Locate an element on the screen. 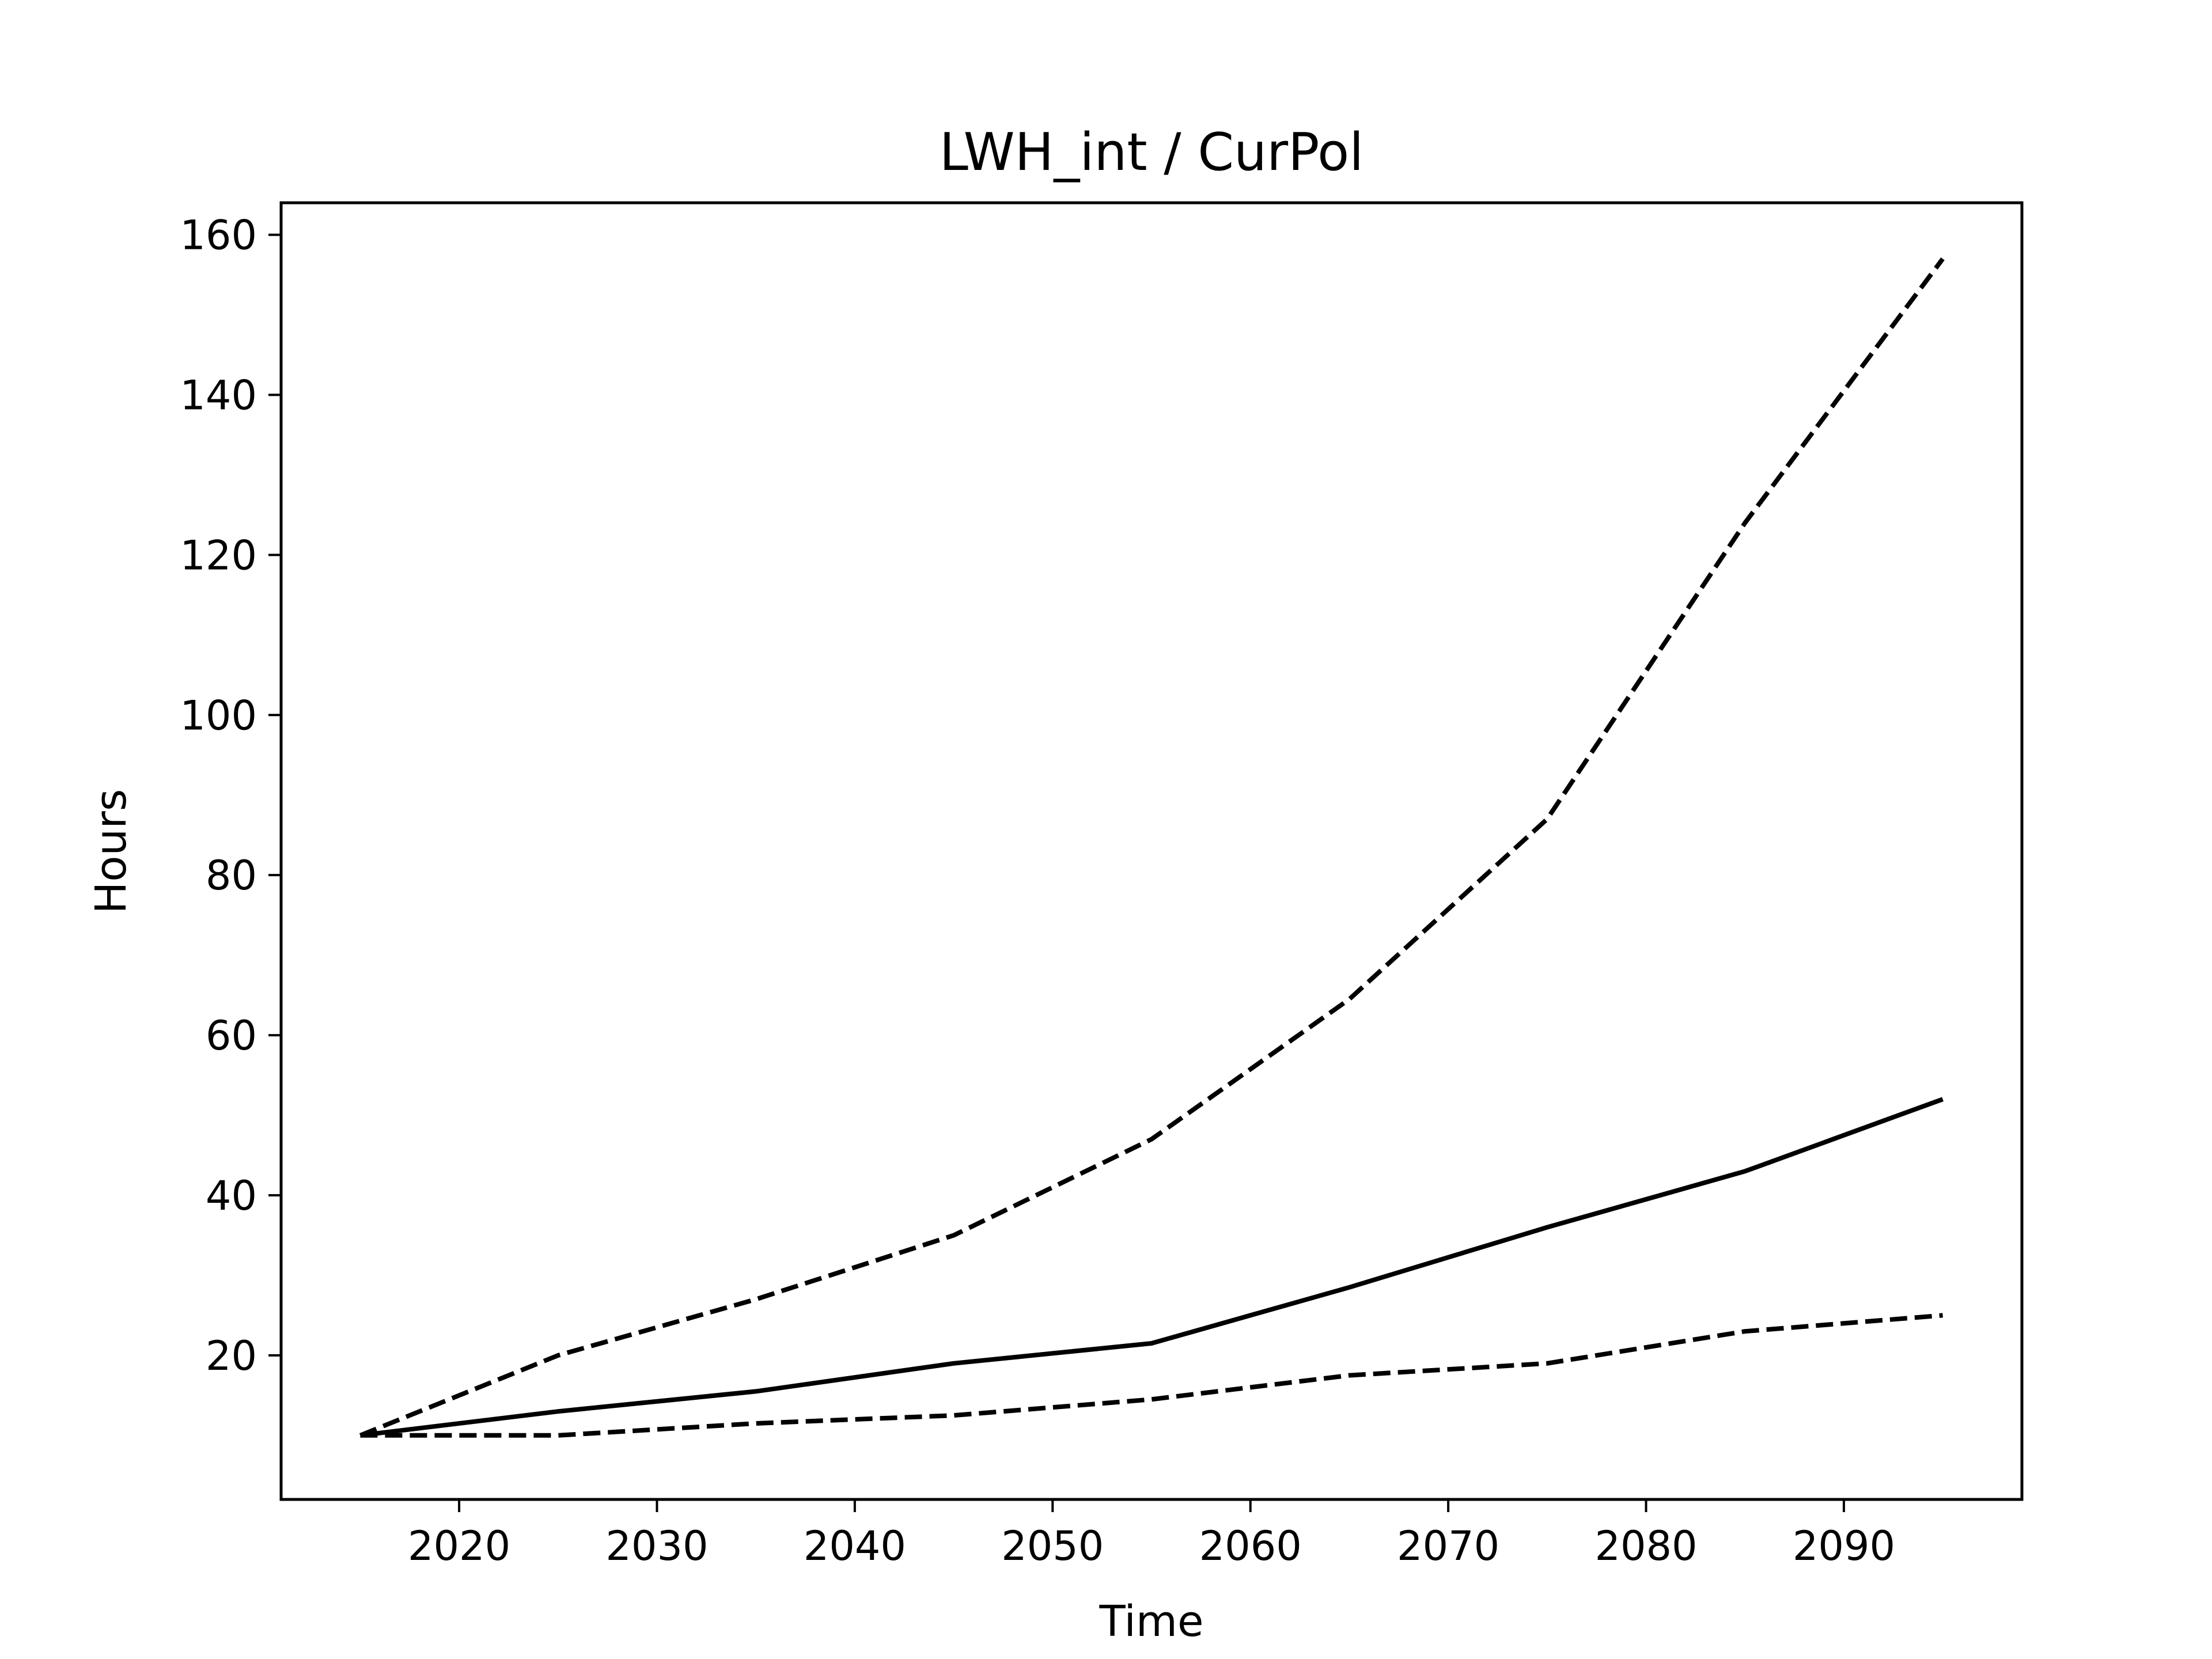  x-tick-label: 2020 is located at coordinates (459, 1546).